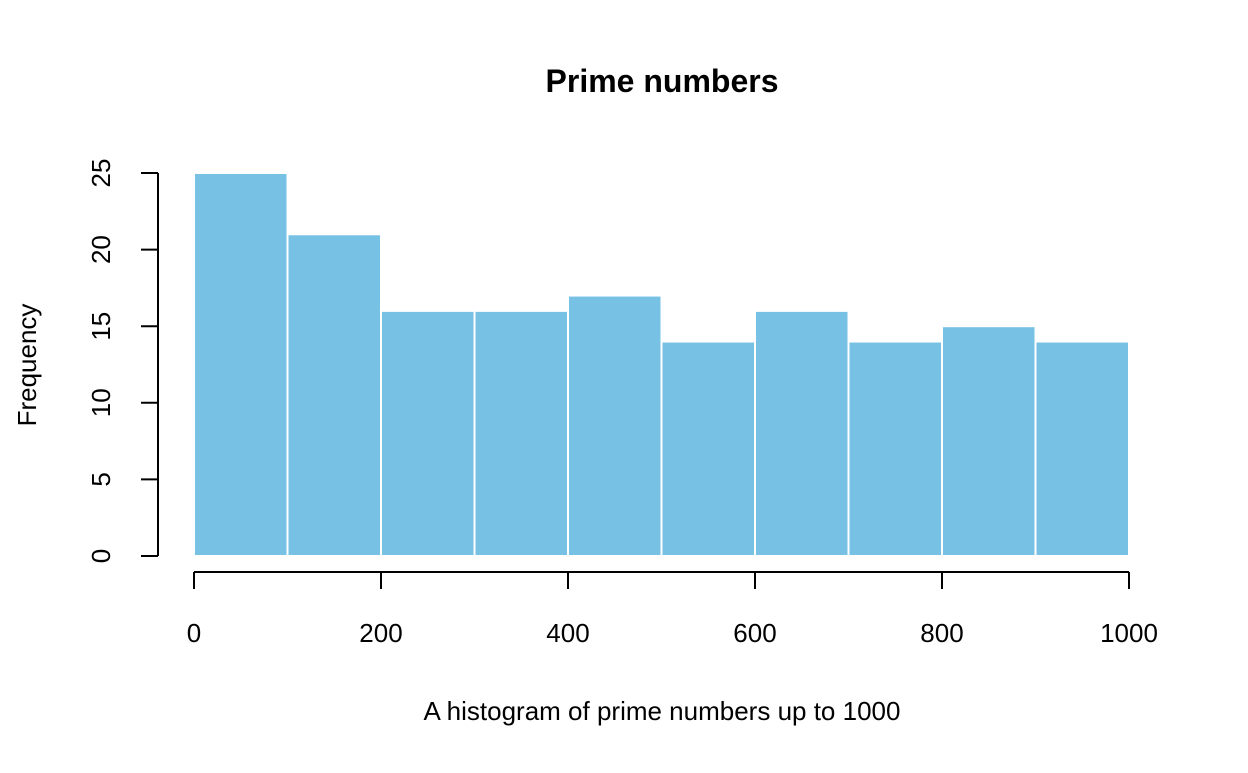 The image size is (1248, 773). Describe the element at coordinates (101, 479) in the screenshot. I see `y-tick-label: 5` at that location.